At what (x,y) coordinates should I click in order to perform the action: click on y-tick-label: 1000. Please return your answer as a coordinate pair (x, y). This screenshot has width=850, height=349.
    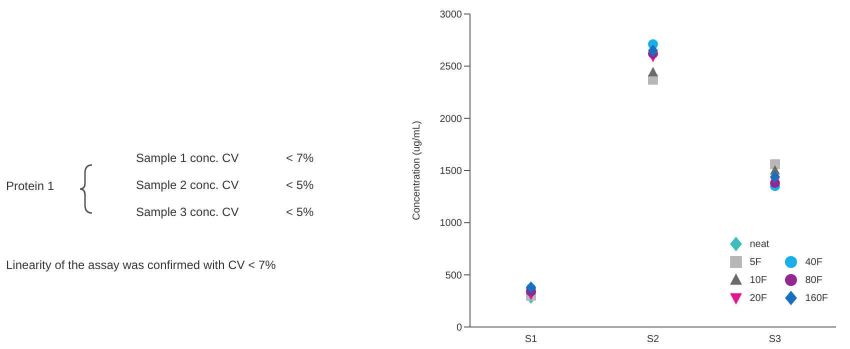
    Looking at the image, I should click on (451, 224).